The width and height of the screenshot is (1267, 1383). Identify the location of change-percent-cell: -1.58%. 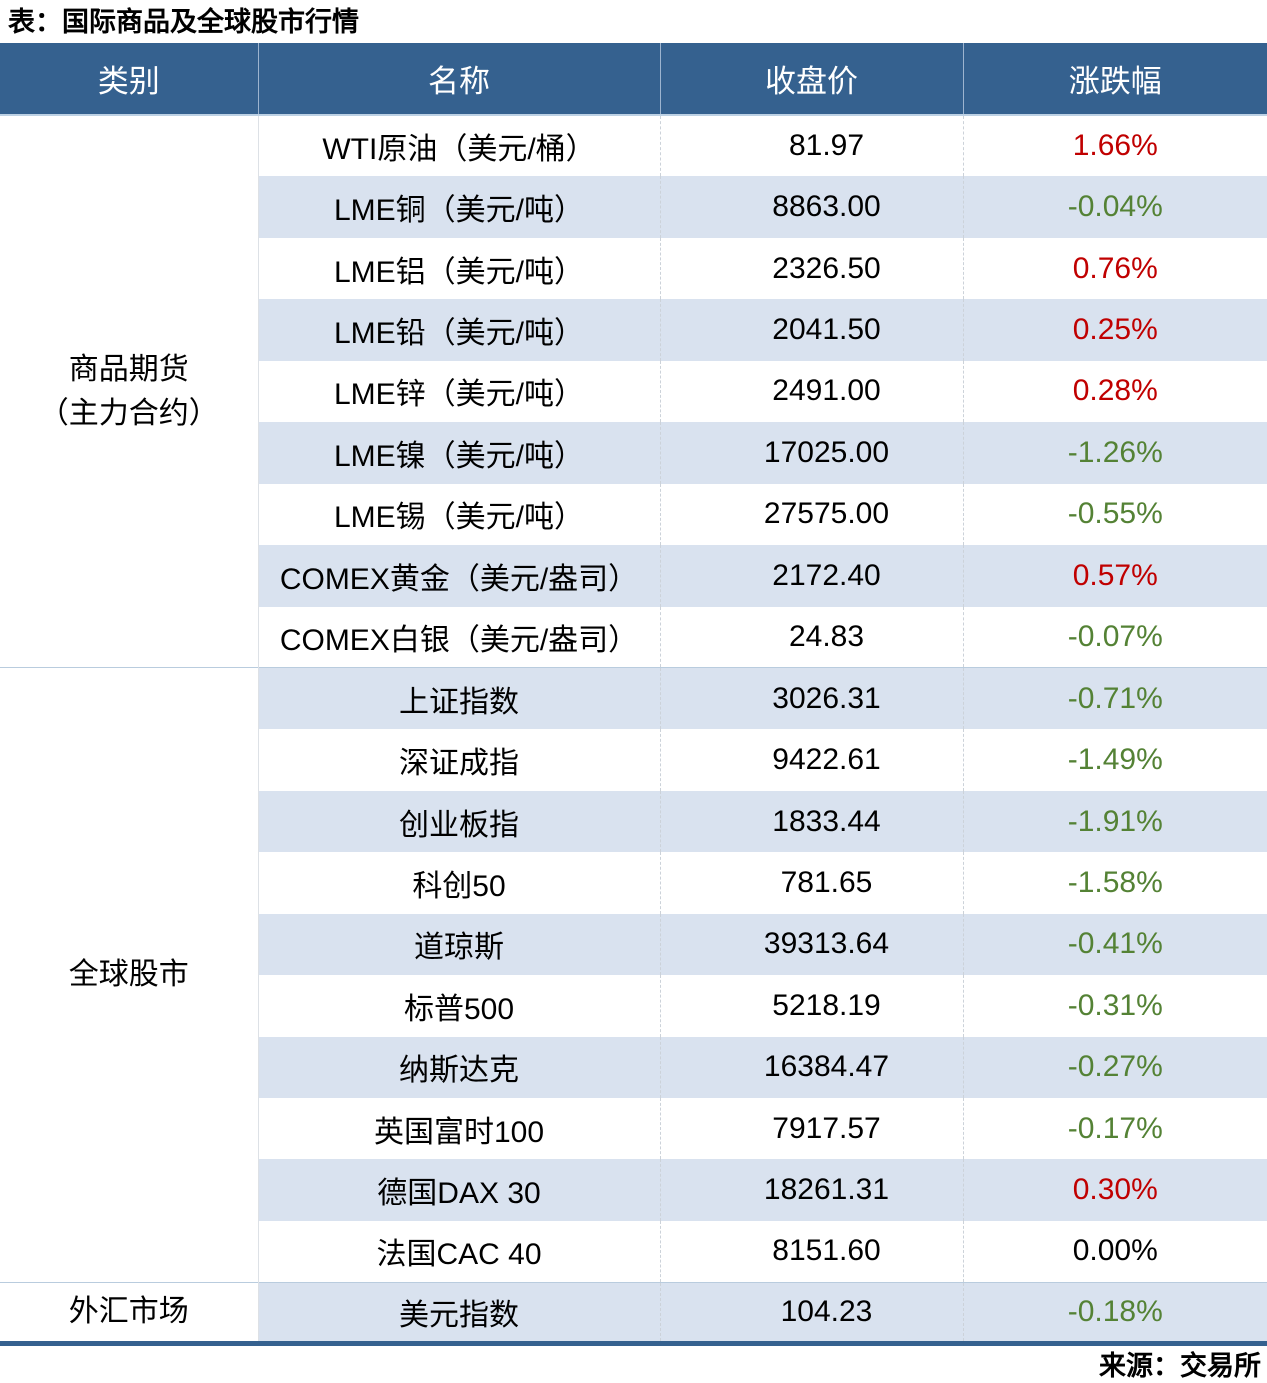
(1115, 882).